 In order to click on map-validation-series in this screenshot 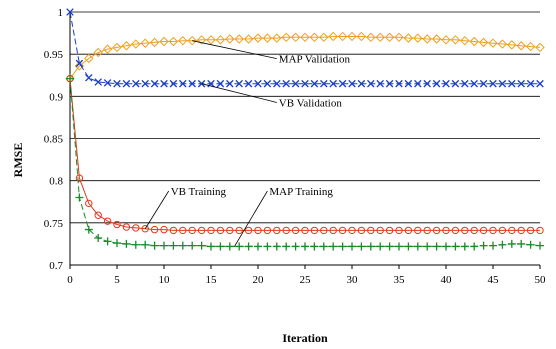, I will do `click(305, 57)`.